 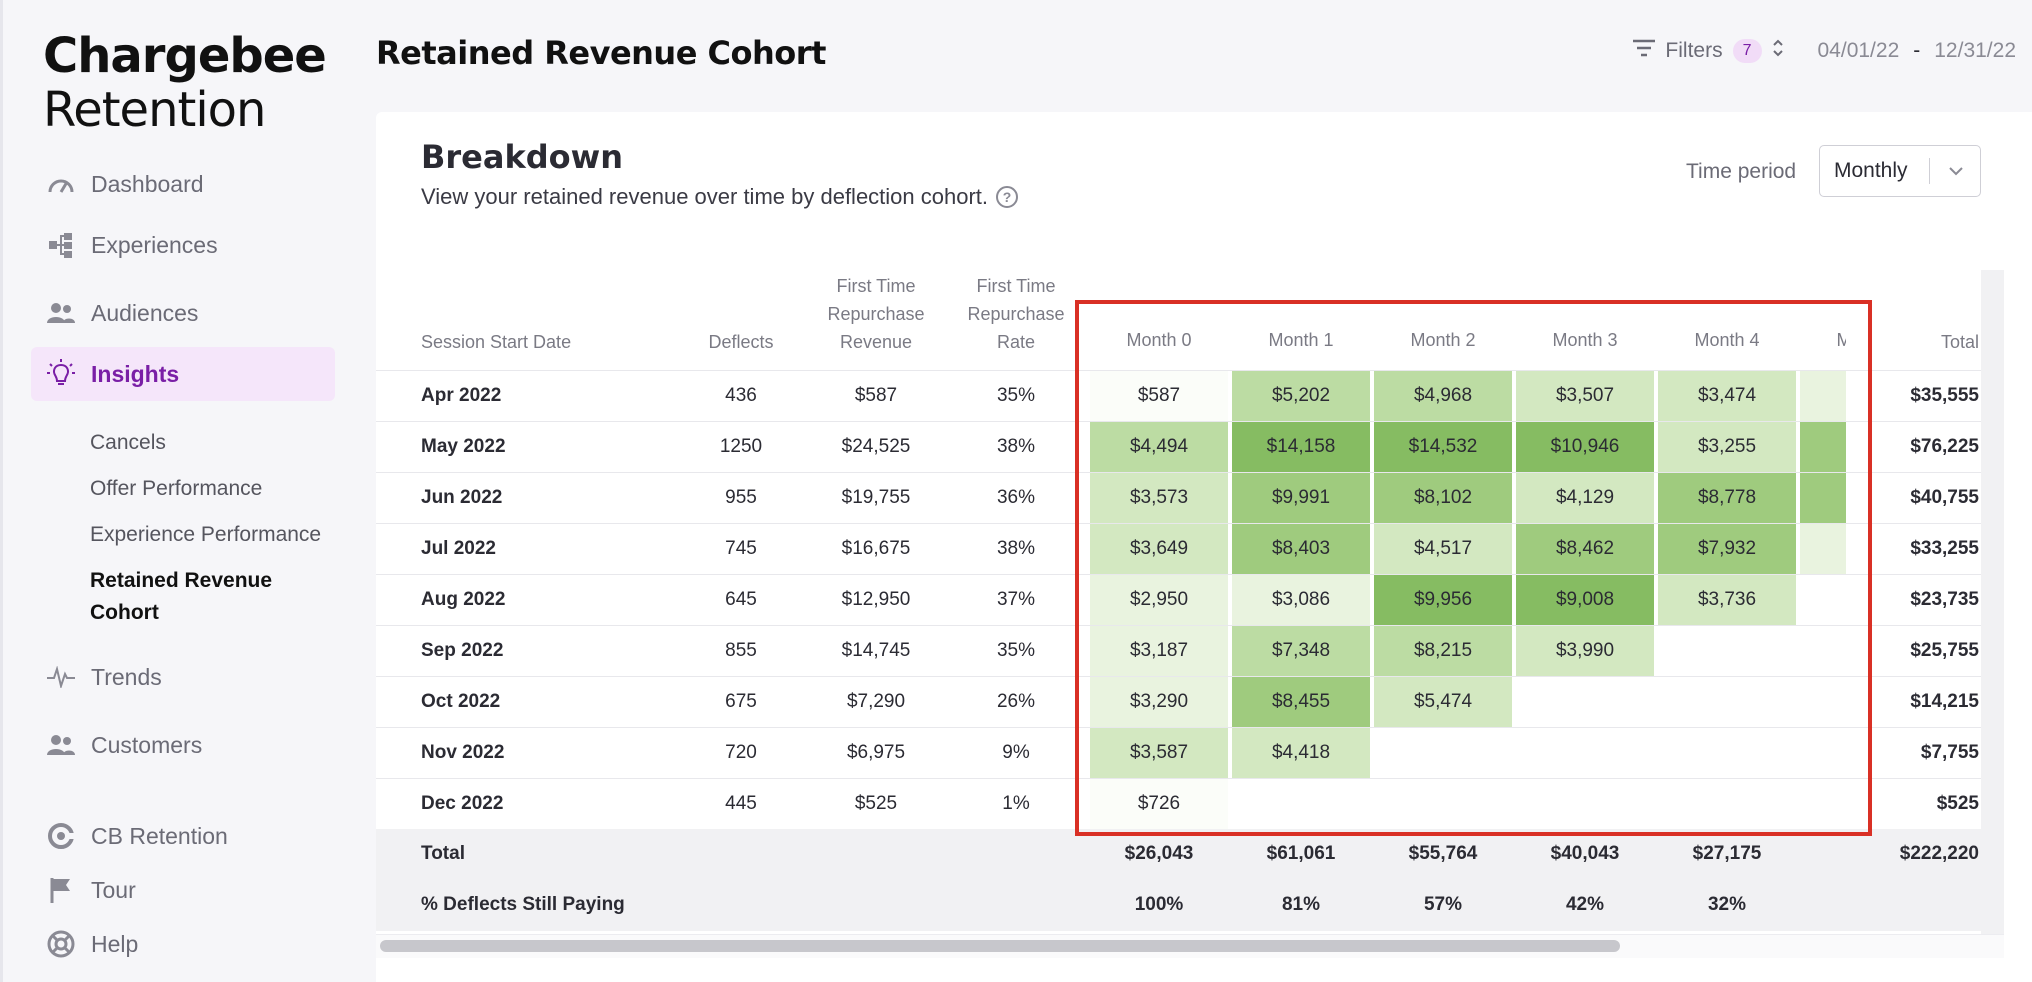 I want to click on card-title: Breakdown, so click(x=522, y=157).